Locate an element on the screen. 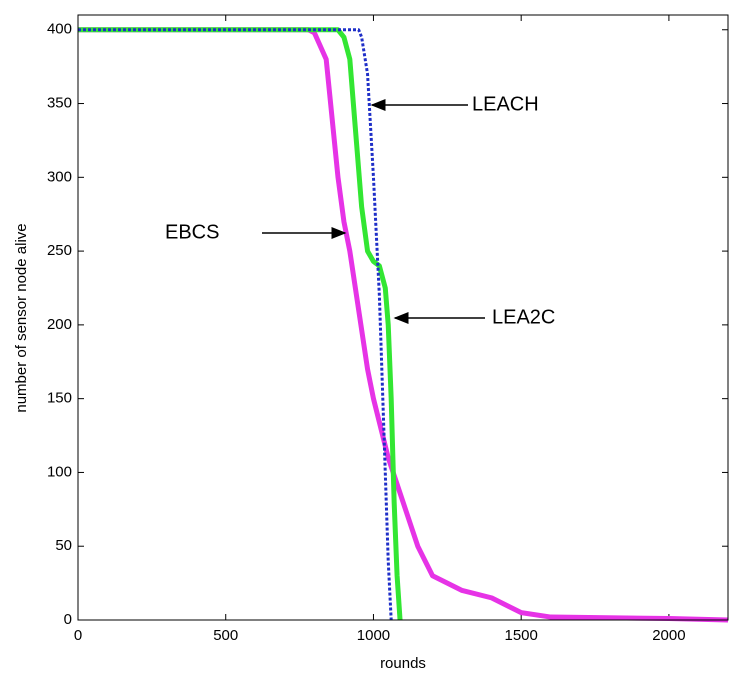  y-tick-label: 300 is located at coordinates (59, 176).